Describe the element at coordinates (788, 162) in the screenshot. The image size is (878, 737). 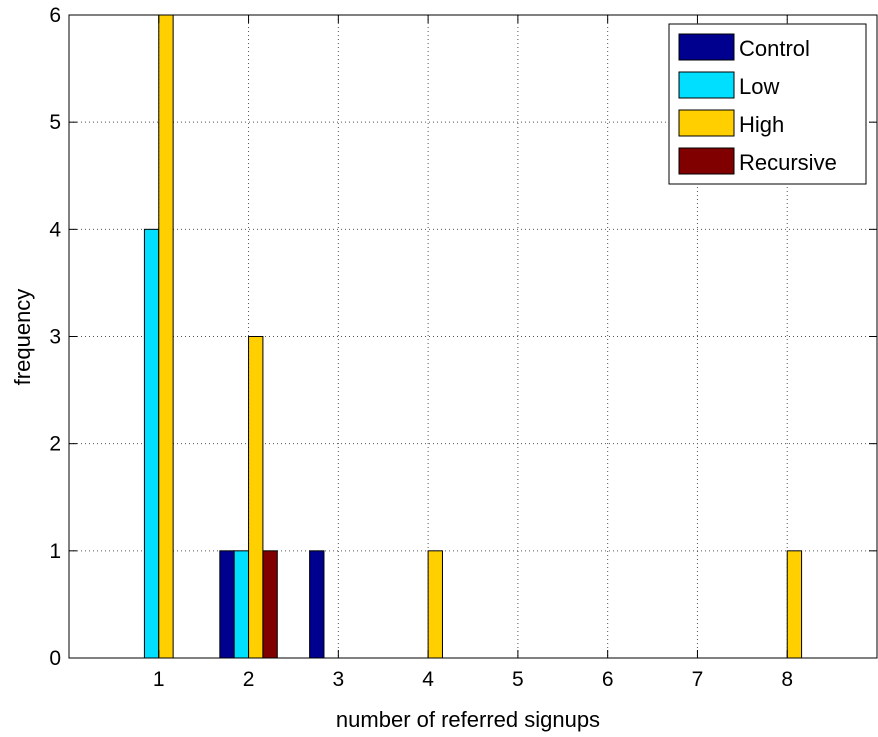
I see `legend-label-recursive: Recursive` at that location.